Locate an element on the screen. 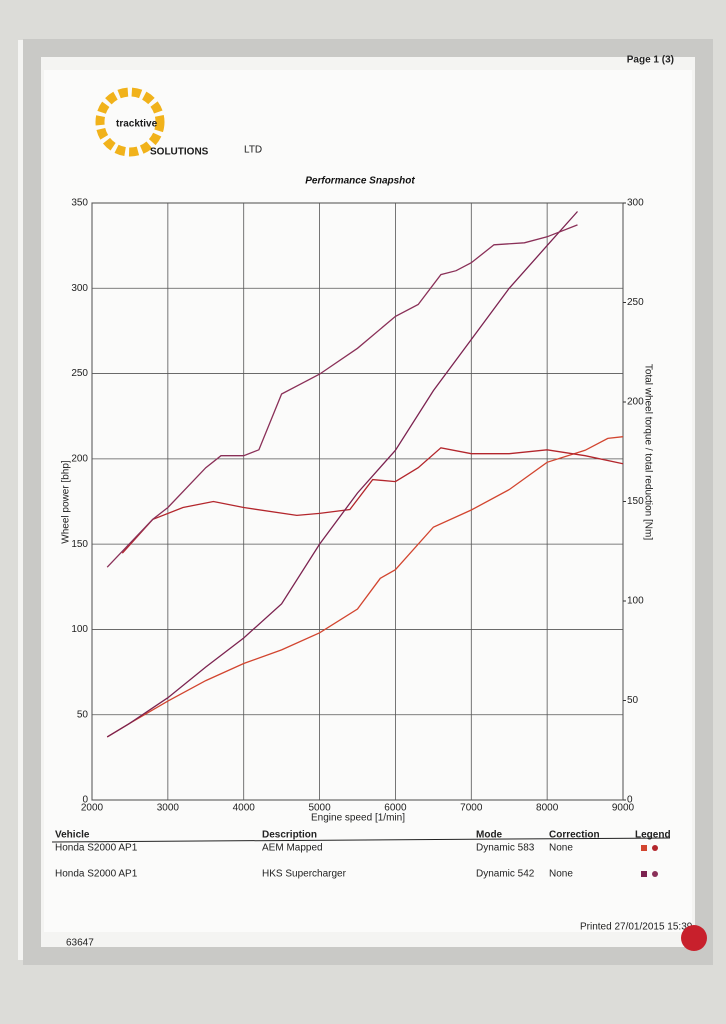 This screenshot has width=726, height=1024. y2-tick-label: 50 is located at coordinates (633, 700).